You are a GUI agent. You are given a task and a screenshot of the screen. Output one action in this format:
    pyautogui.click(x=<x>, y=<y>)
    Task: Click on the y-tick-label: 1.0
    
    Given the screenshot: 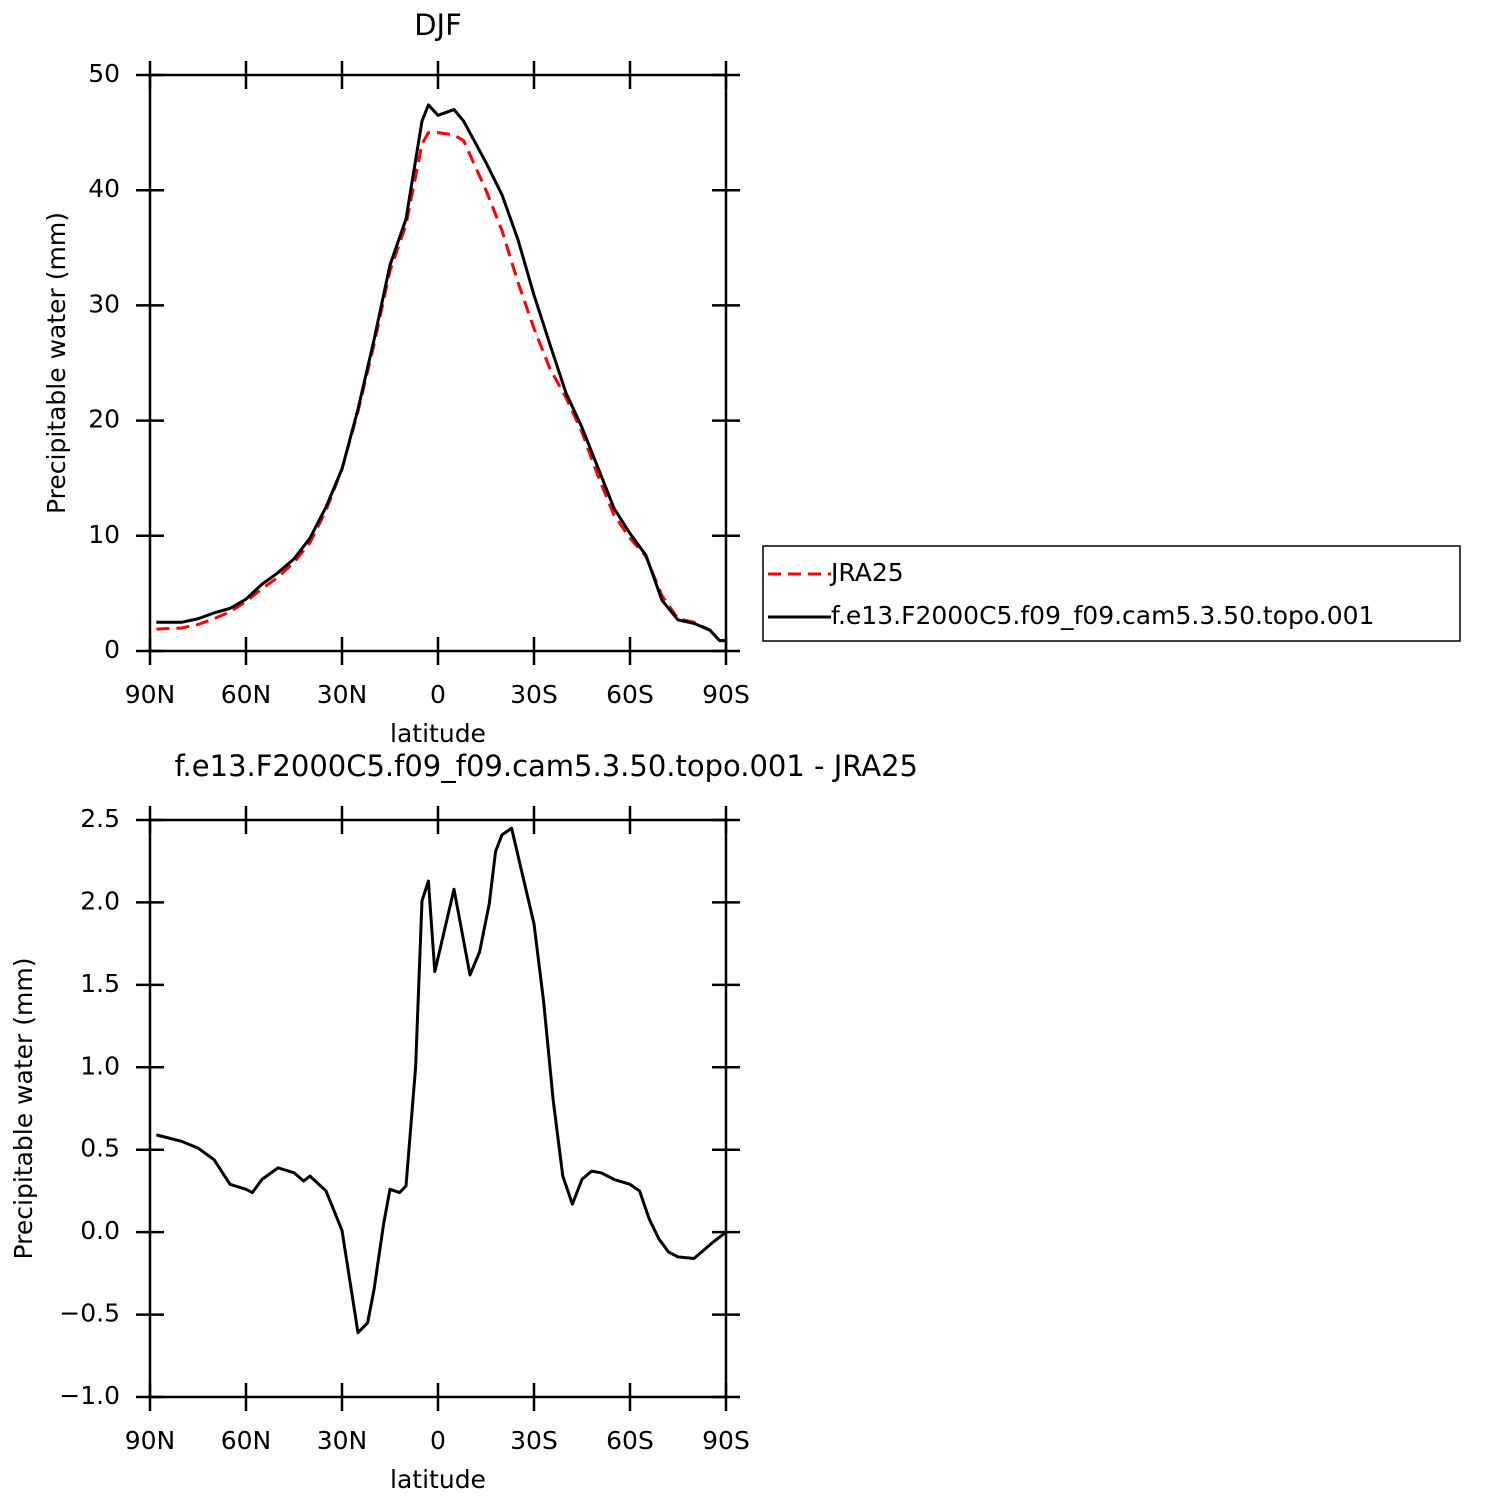 What is the action you would take?
    pyautogui.click(x=100, y=1065)
    